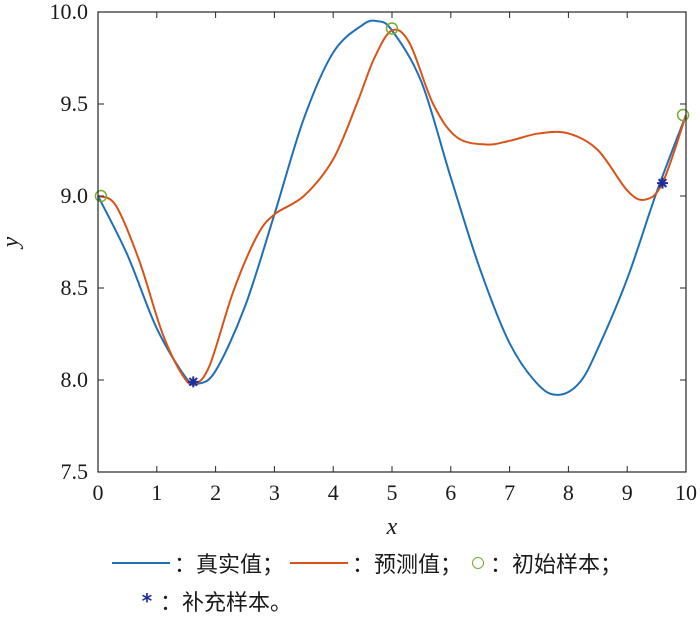 The height and width of the screenshot is (620, 700). Describe the element at coordinates (75, 379) in the screenshot. I see `y-tick-label: 8.0` at that location.